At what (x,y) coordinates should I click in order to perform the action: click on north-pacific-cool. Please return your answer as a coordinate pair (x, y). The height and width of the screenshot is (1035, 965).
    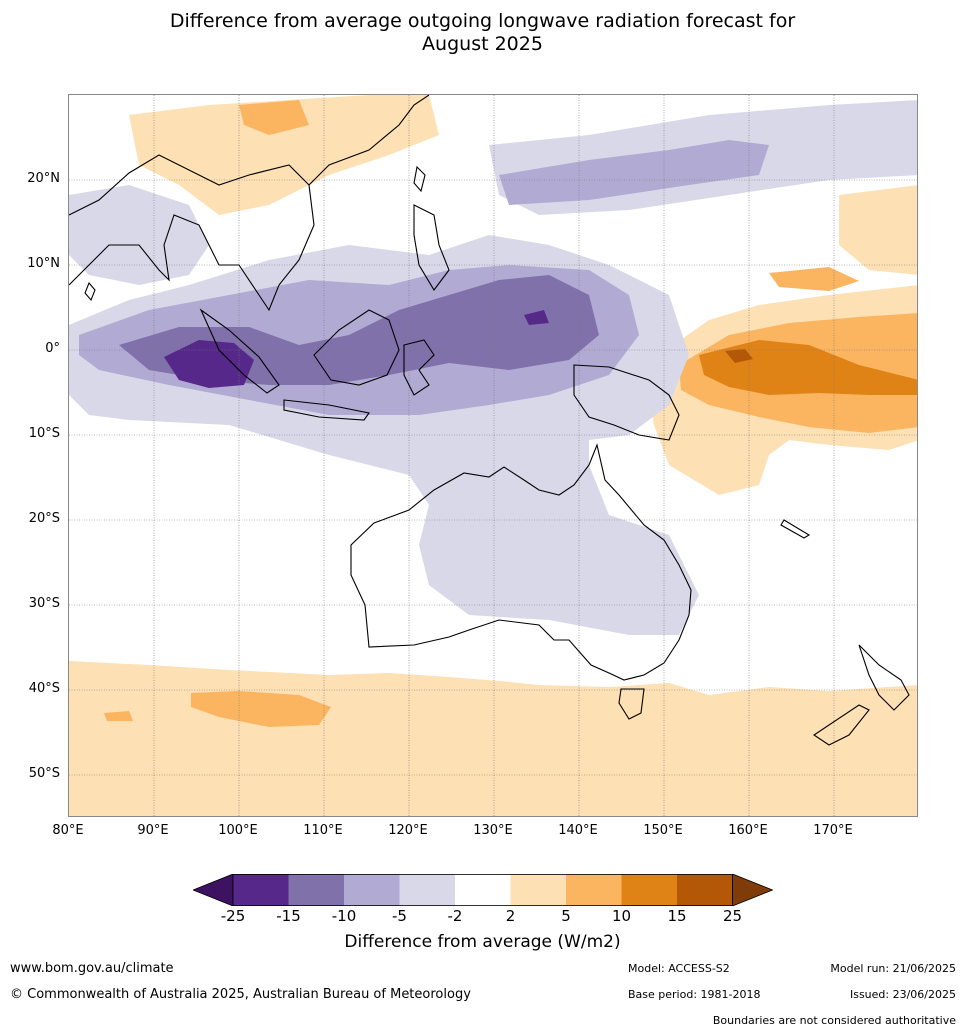
    Looking at the image, I should click on (634, 172).